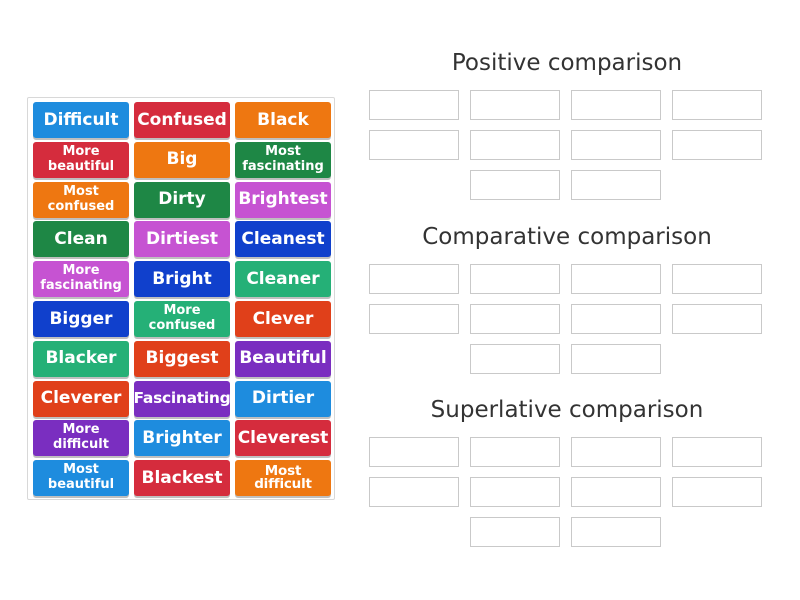  What do you see at coordinates (182, 279) in the screenshot?
I see `word-tile: Bright` at bounding box center [182, 279].